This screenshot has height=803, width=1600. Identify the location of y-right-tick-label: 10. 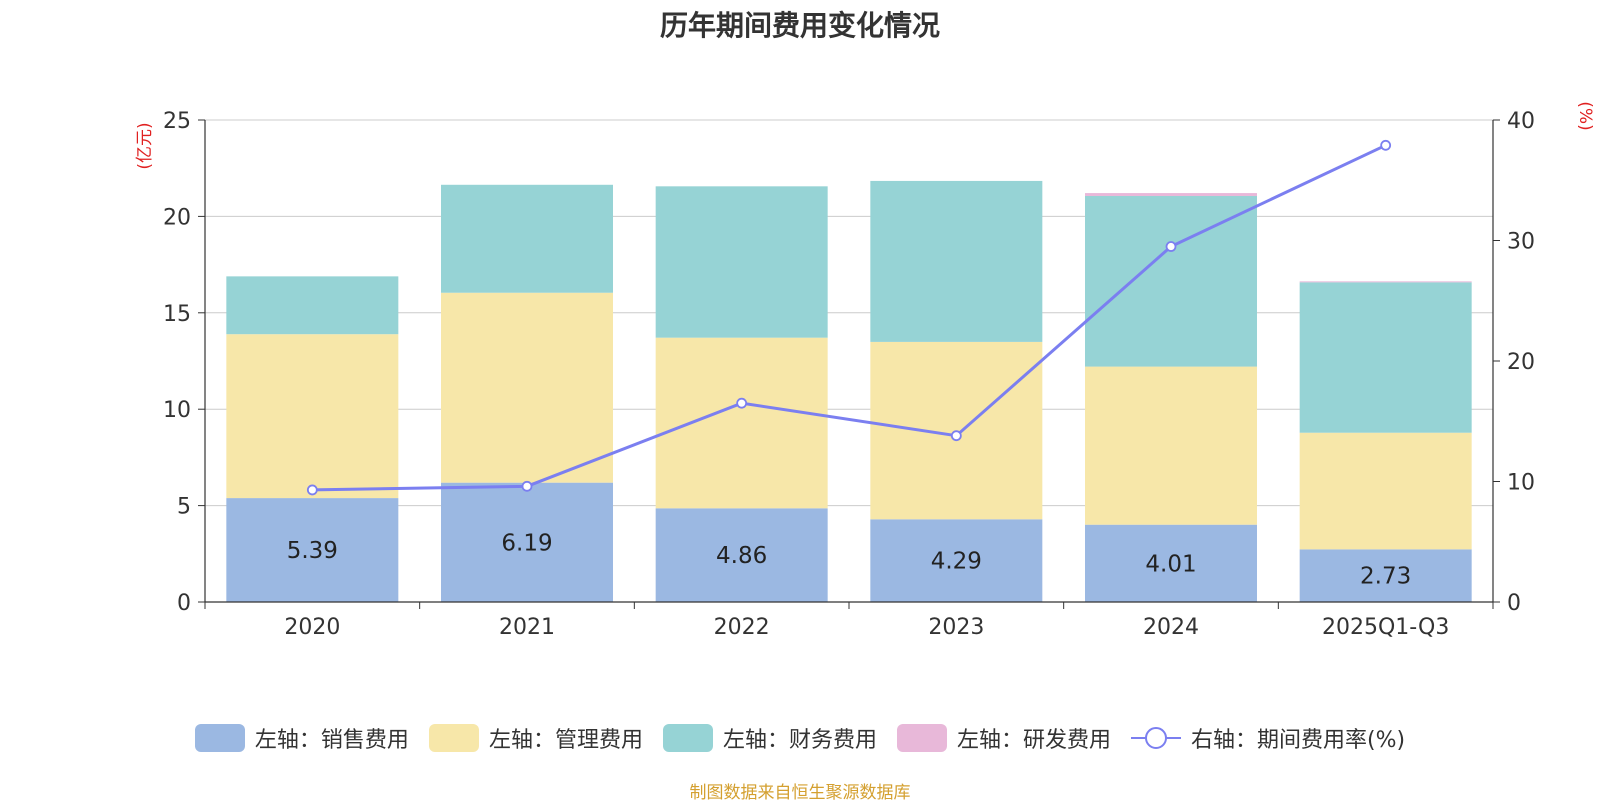
(1521, 483).